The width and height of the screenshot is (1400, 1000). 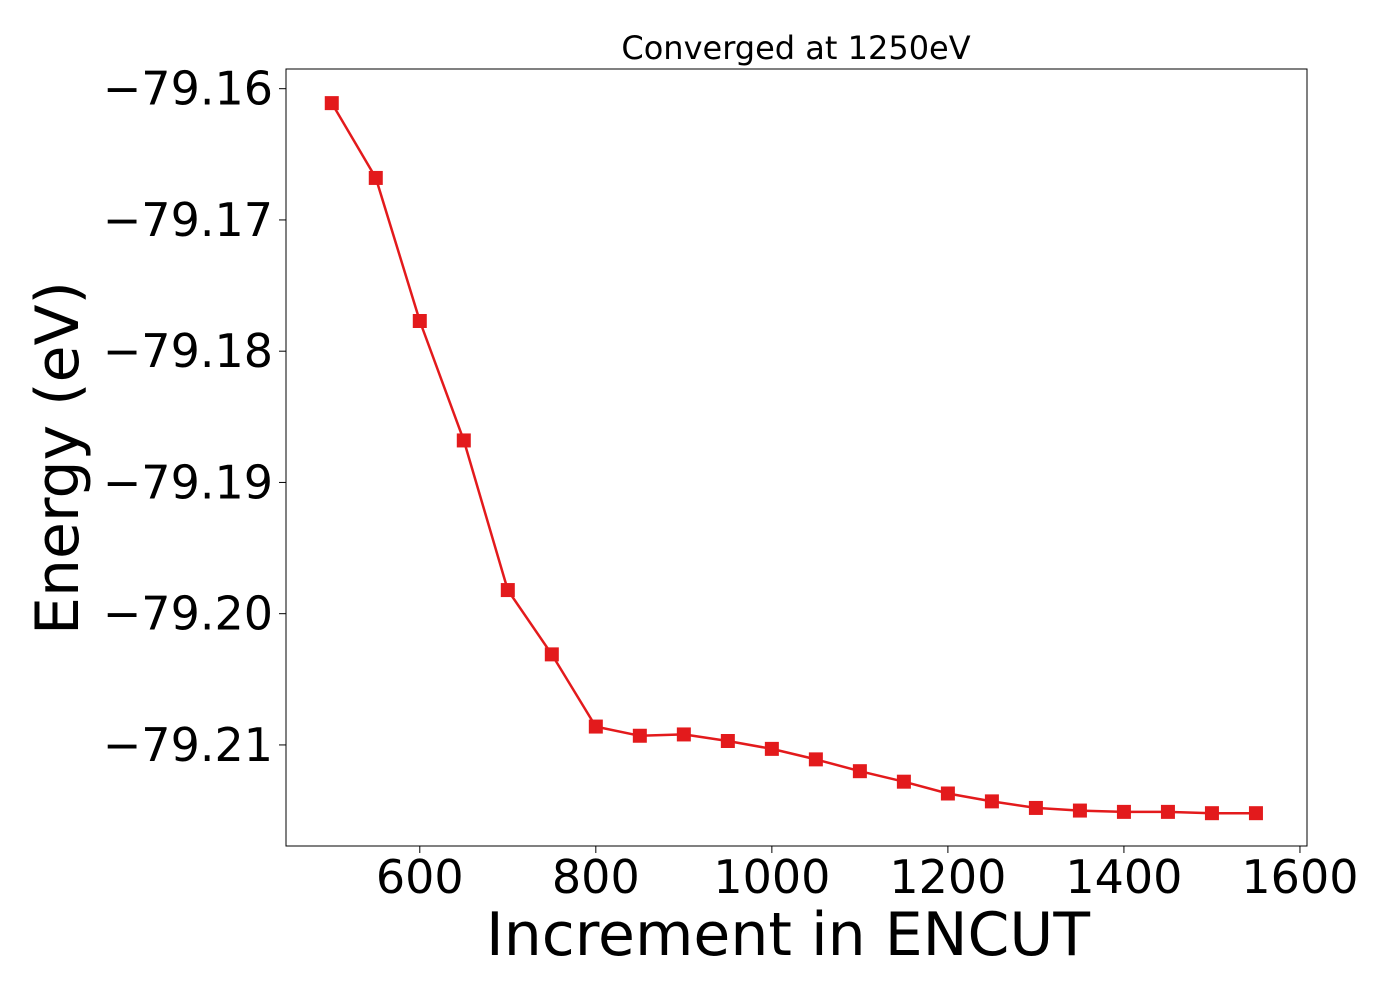 I want to click on chart-title: Converged at 1250eV, so click(x=795, y=48).